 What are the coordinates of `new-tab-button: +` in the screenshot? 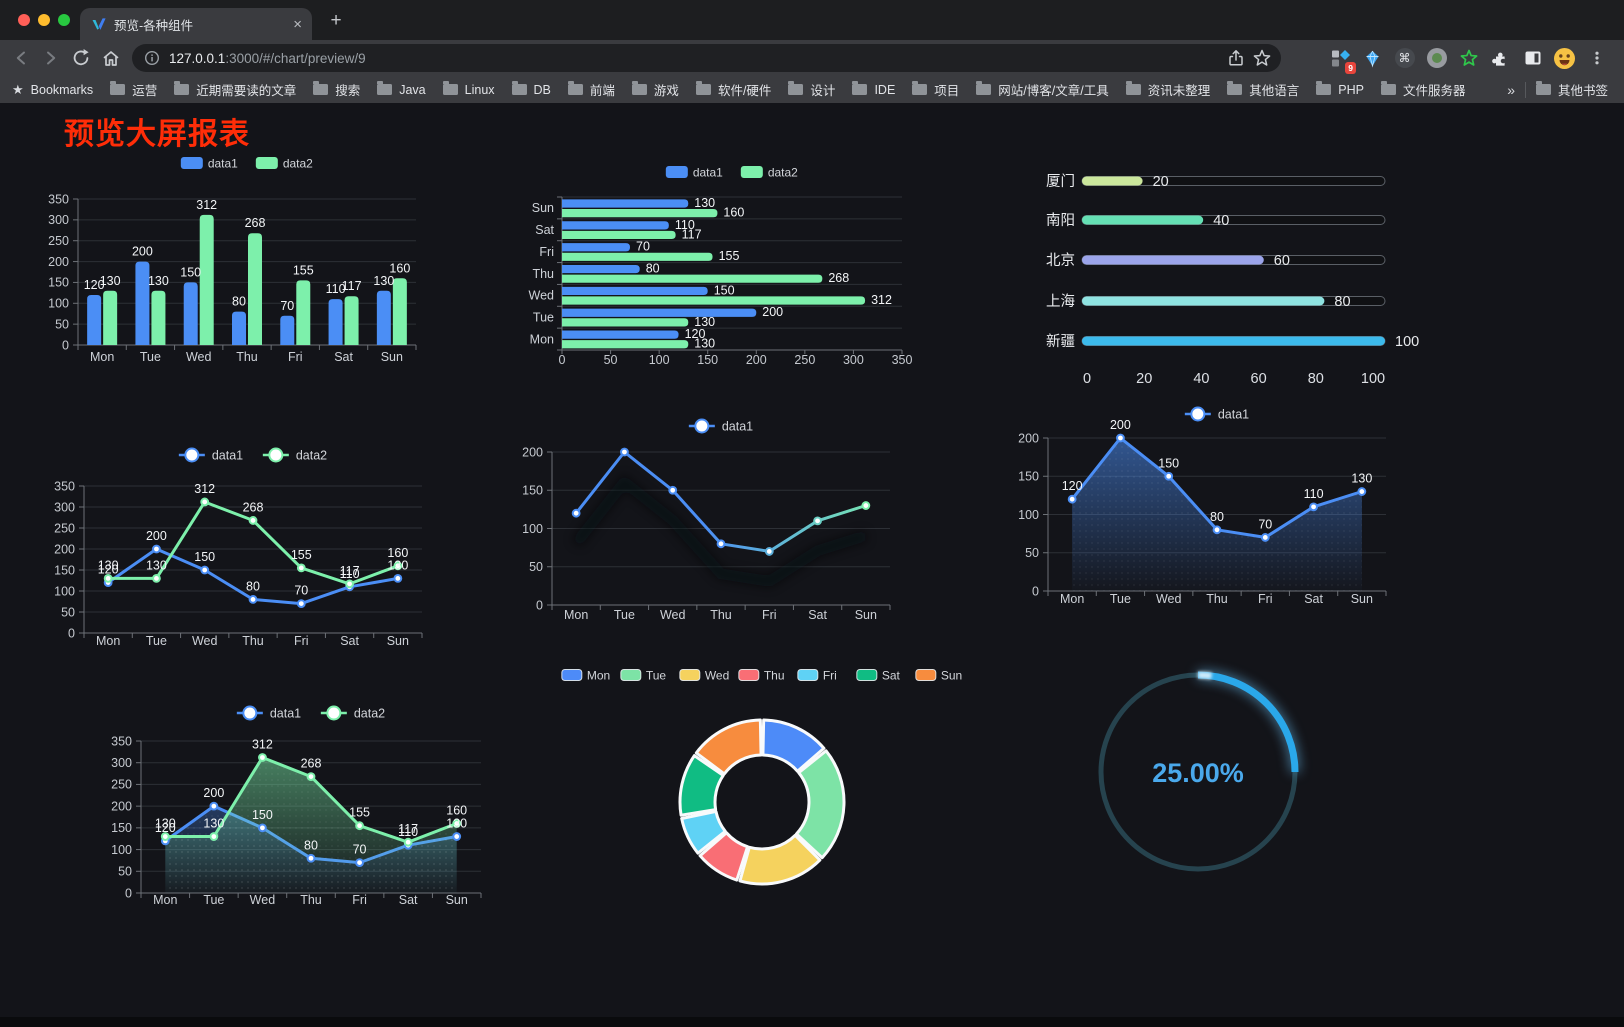 It's located at (336, 20).